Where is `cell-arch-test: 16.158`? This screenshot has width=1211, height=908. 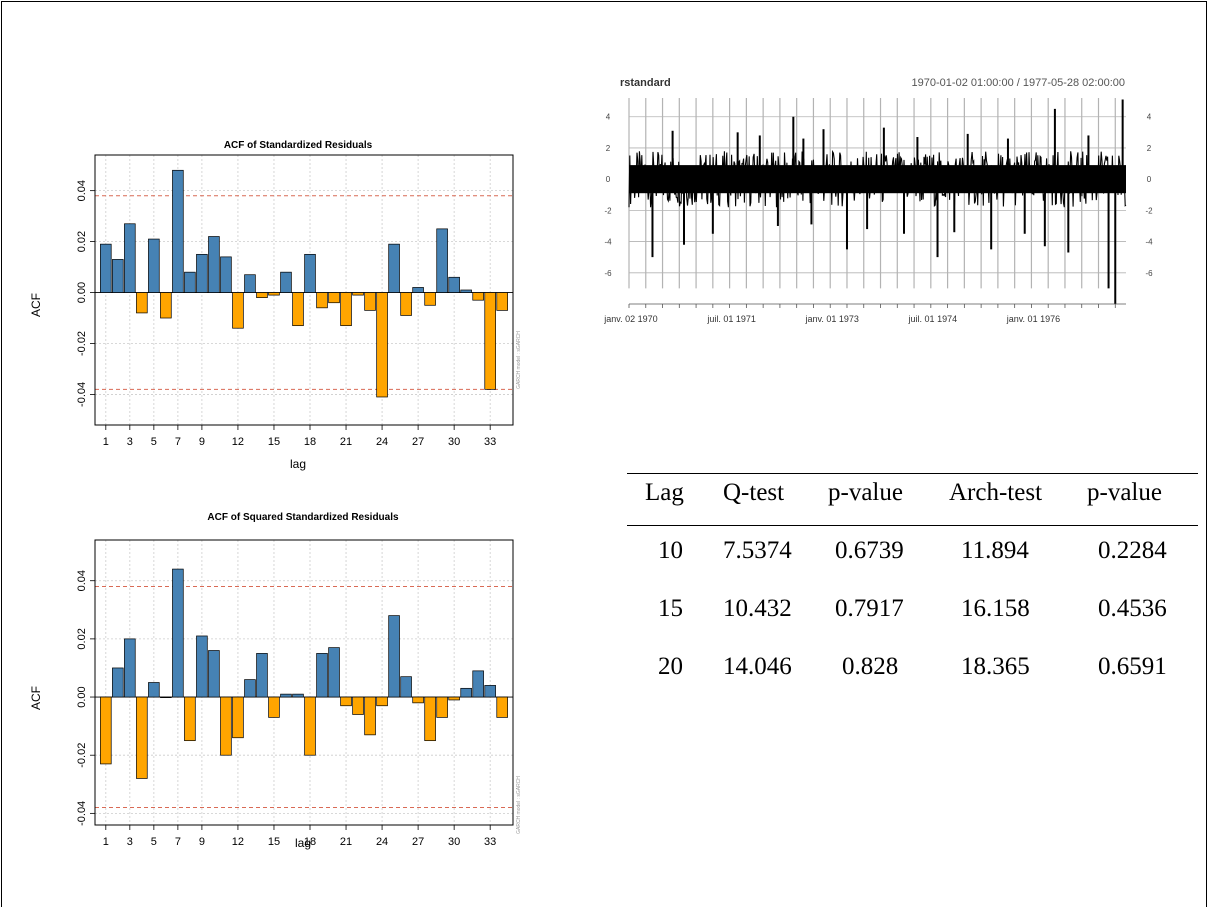 cell-arch-test: 16.158 is located at coordinates (995, 608).